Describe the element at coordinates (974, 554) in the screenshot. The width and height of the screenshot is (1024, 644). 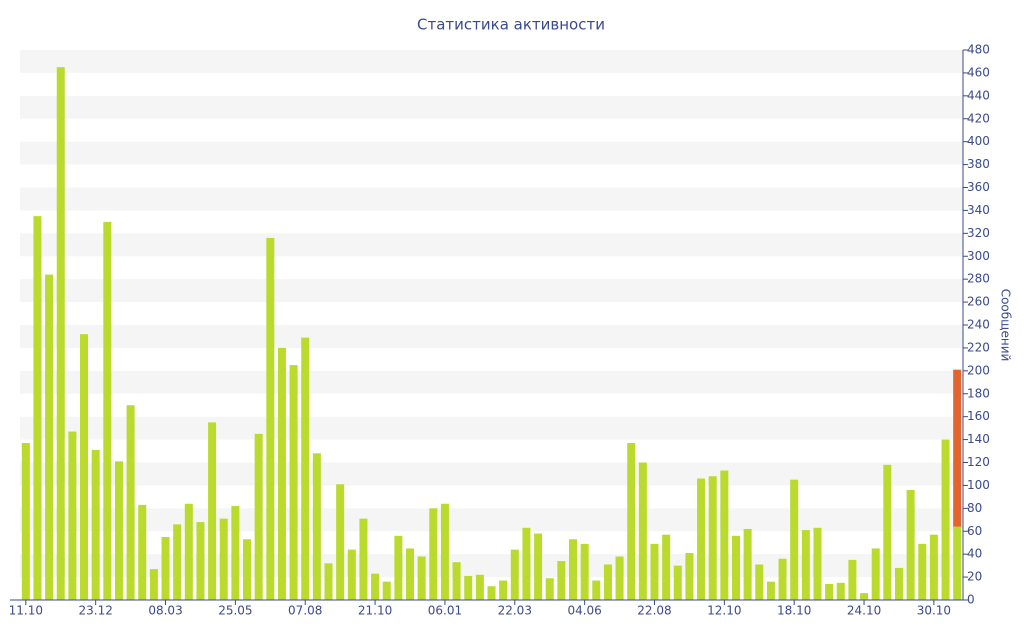
I see `y-tick-label: 40` at that location.